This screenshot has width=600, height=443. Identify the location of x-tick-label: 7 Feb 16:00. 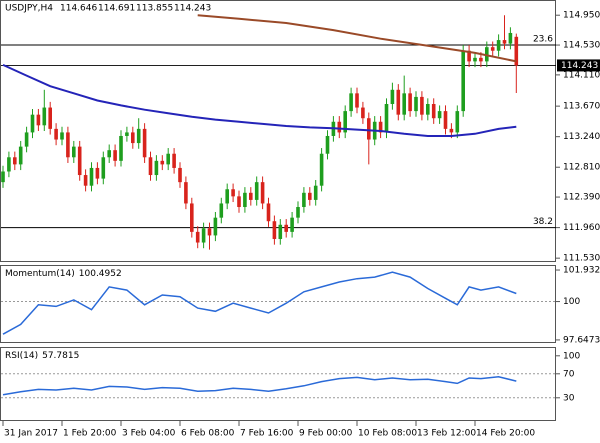
(267, 434).